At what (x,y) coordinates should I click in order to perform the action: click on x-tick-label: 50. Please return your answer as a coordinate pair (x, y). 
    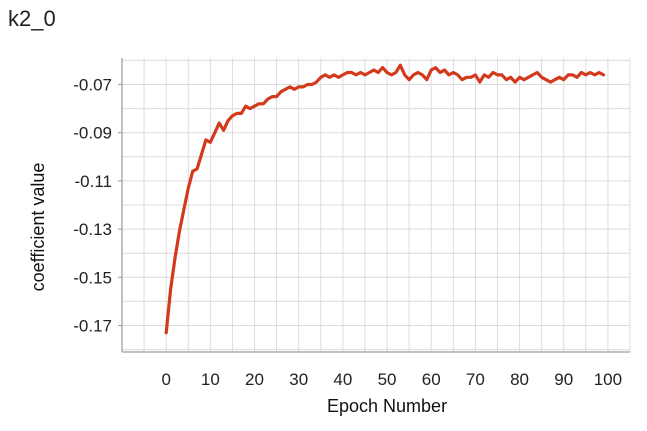
    Looking at the image, I should click on (387, 379).